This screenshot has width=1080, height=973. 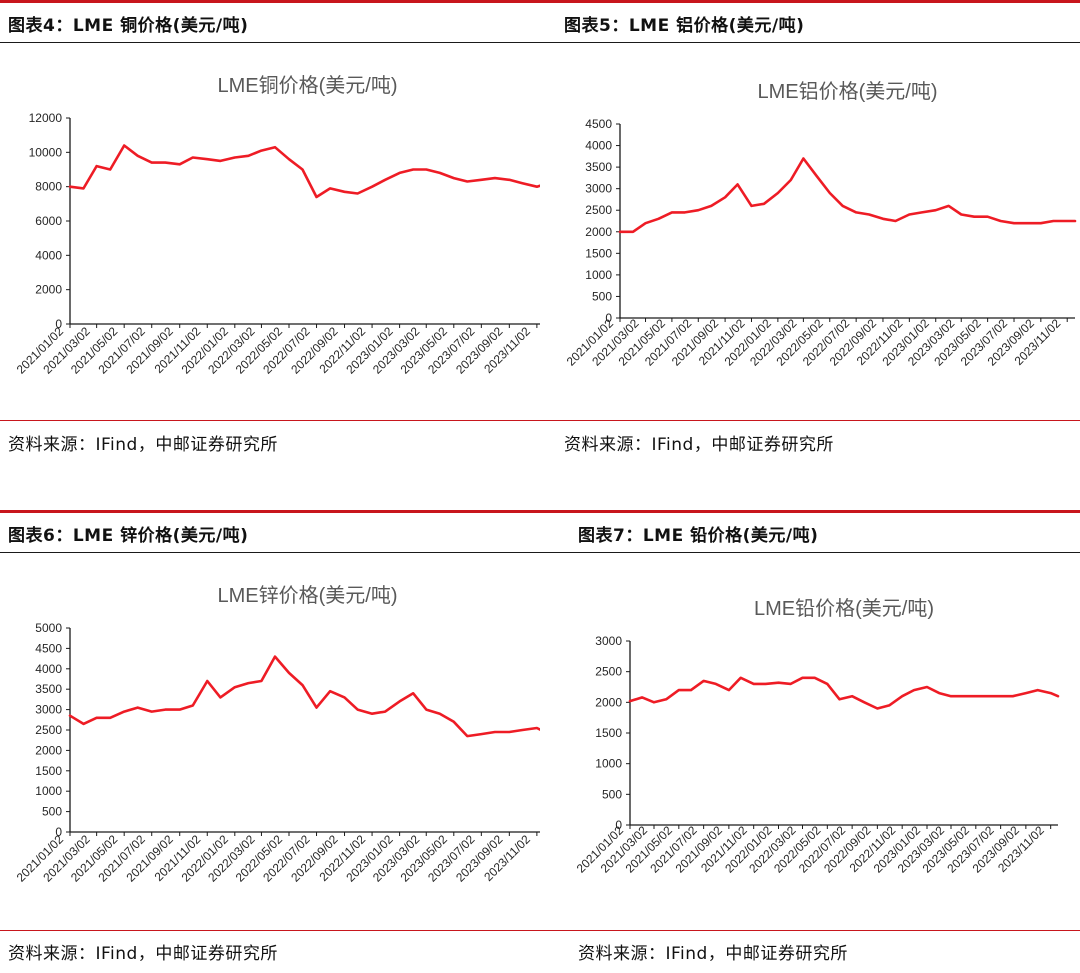 What do you see at coordinates (308, 595) in the screenshot?
I see `chart-title: LME锌价格(美元/吨)` at bounding box center [308, 595].